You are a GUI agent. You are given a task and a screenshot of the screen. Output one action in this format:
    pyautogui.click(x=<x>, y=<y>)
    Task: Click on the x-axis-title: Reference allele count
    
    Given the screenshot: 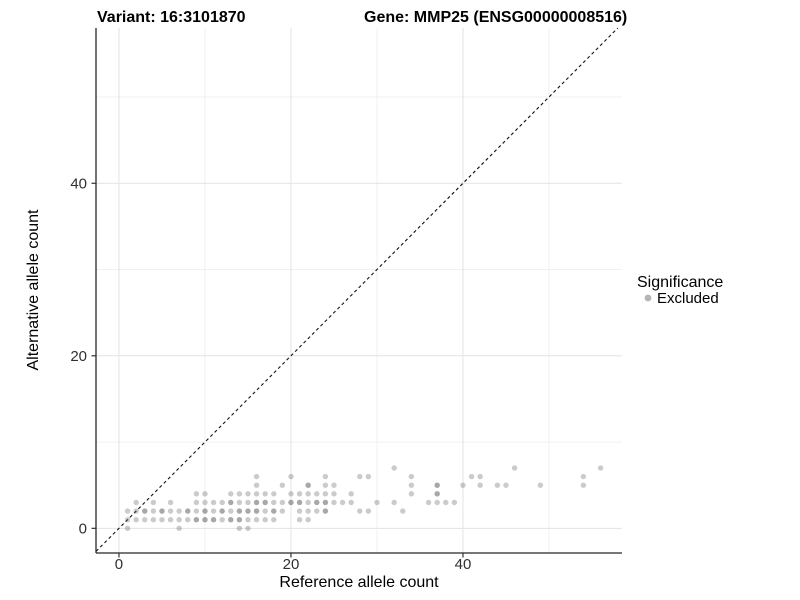 What is the action you would take?
    pyautogui.click(x=359, y=582)
    